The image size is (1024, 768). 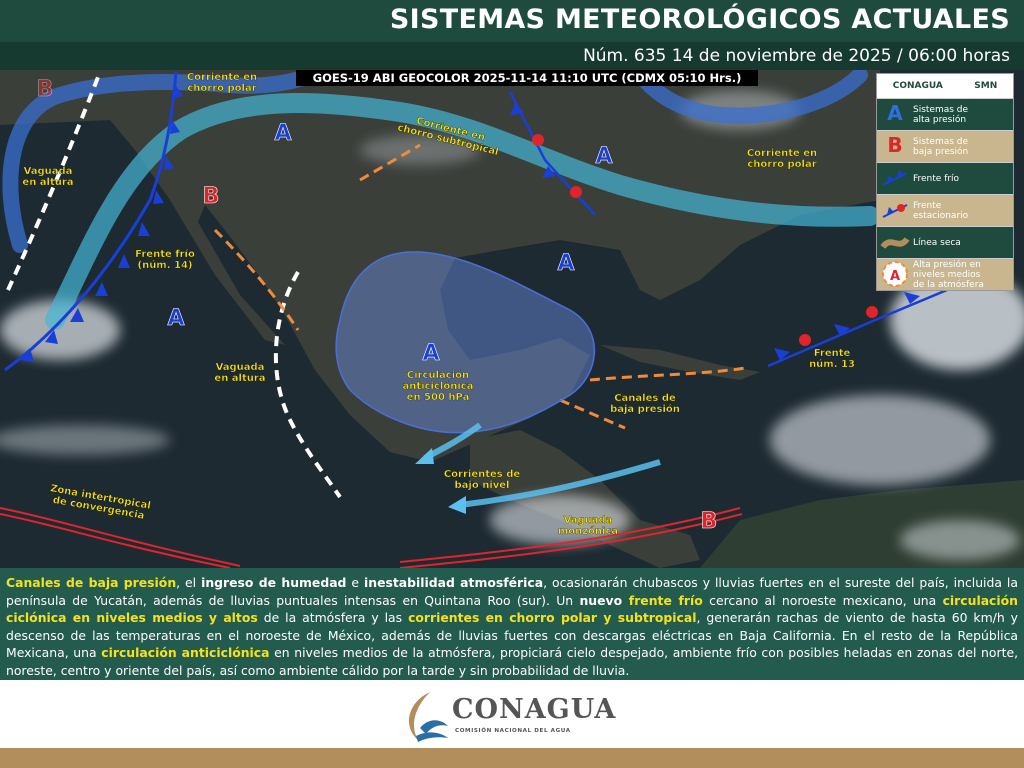 I want to click on front-teeth, so click(x=101, y=223).